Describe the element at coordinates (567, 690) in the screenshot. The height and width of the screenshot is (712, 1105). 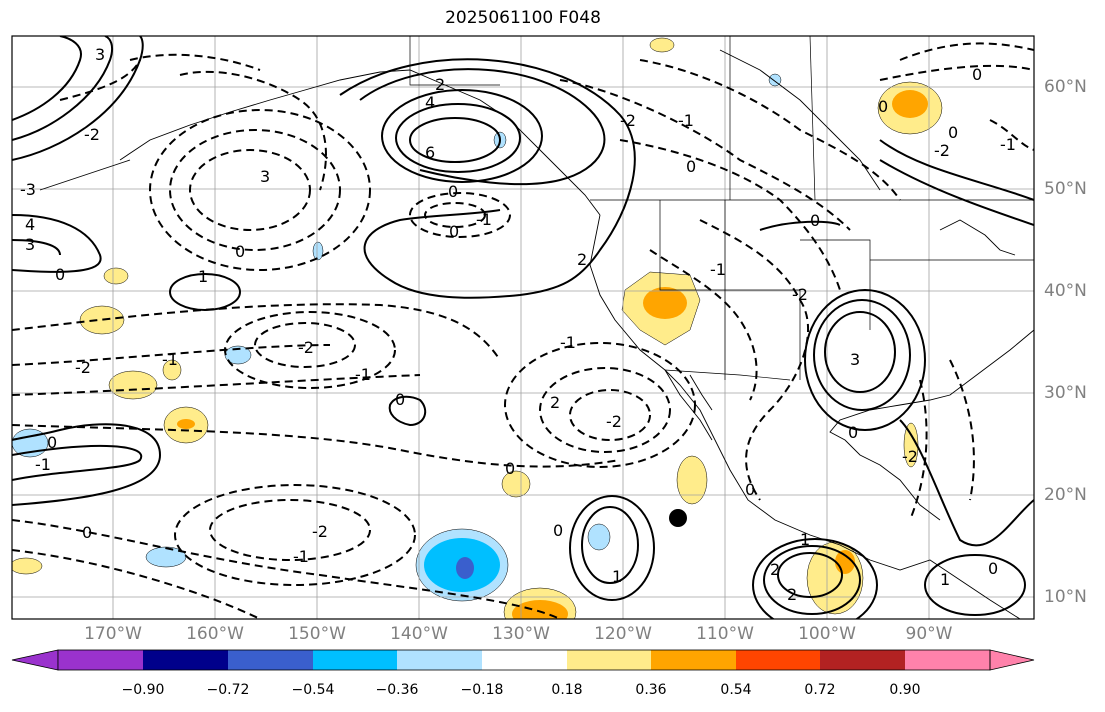
I see `colorbar-tick: 0.18` at that location.